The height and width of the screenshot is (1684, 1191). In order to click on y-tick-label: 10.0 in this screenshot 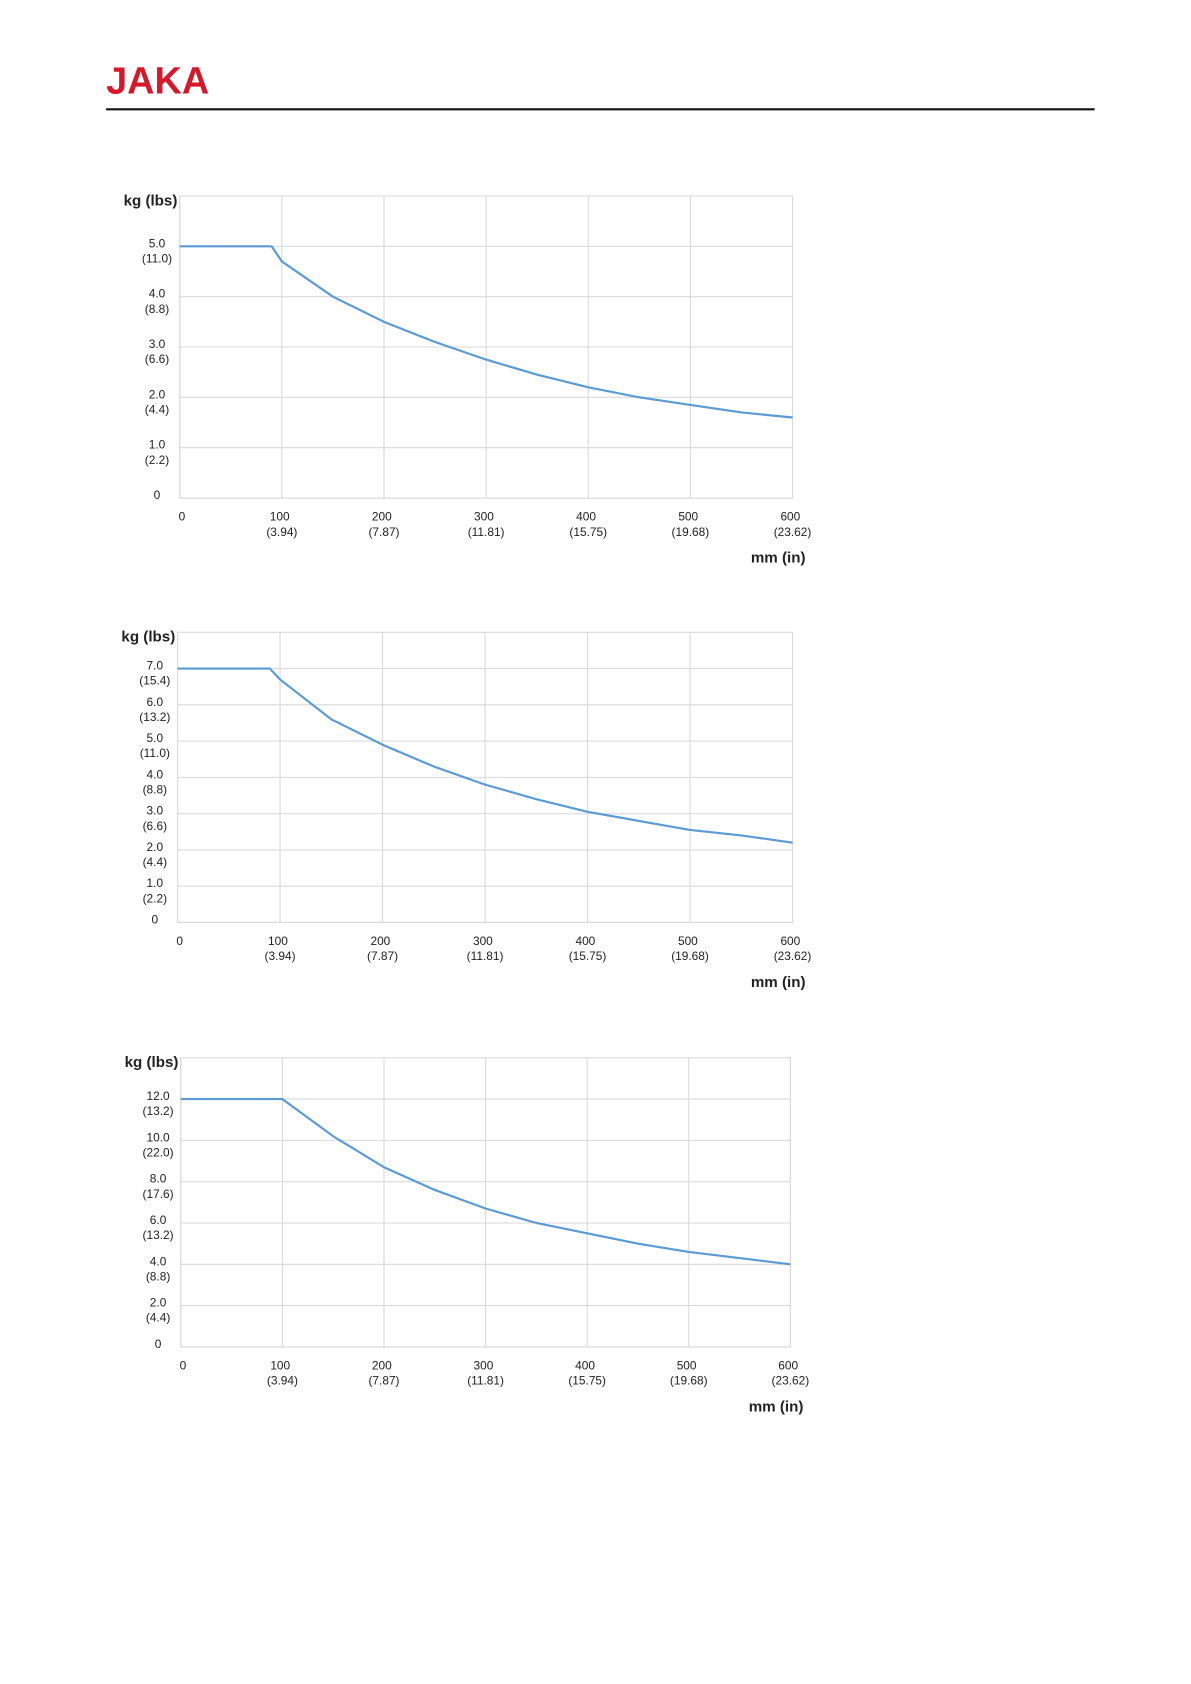, I will do `click(158, 1137)`.